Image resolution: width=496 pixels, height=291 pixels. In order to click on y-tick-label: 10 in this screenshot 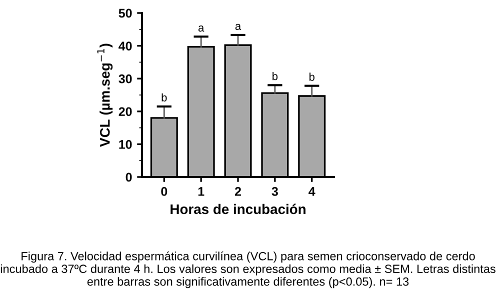, I will do `click(125, 144)`.